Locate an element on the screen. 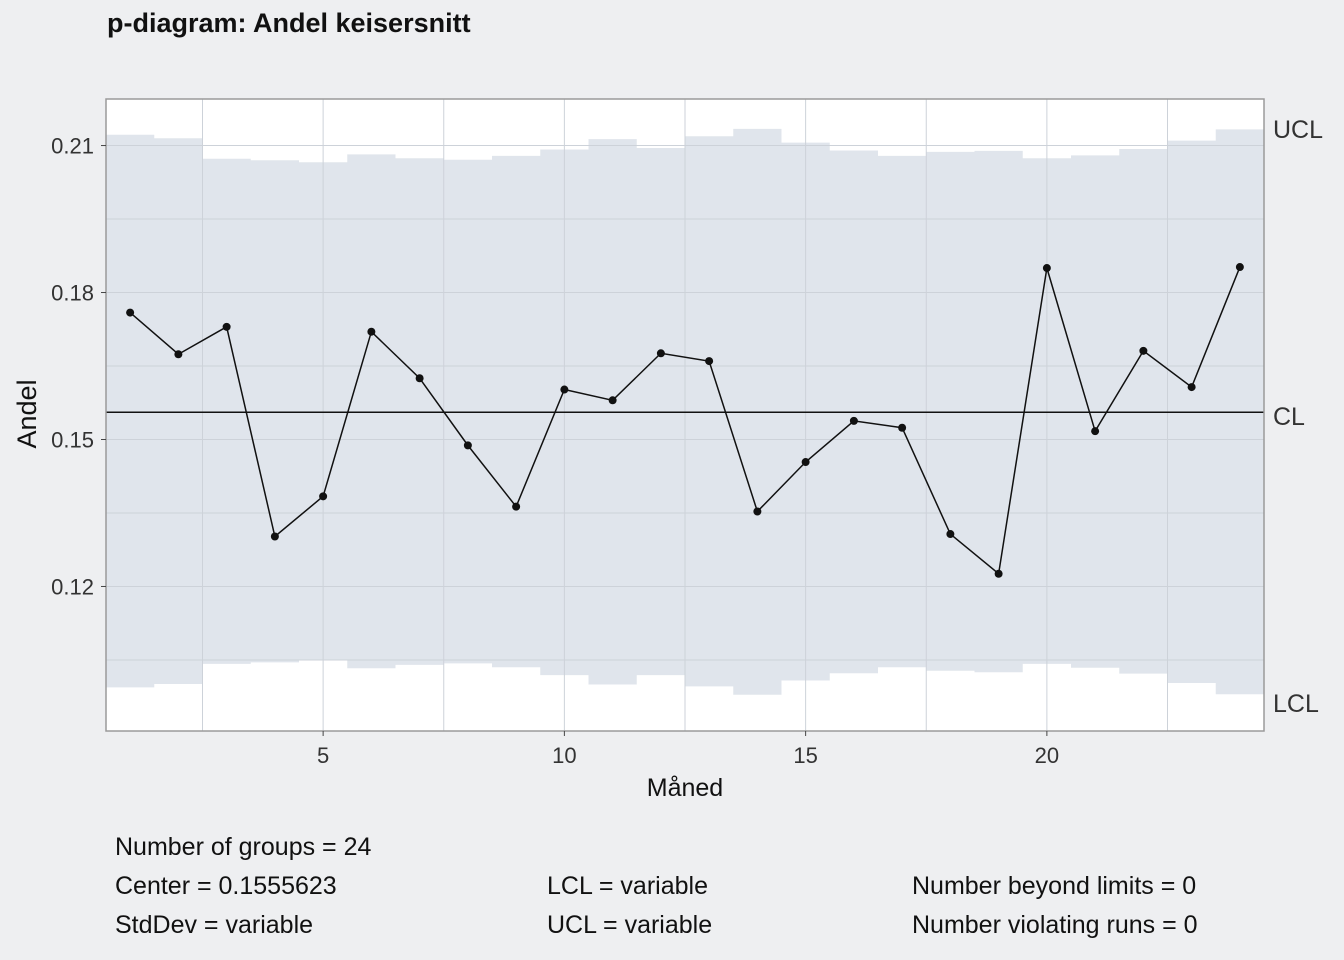 The width and height of the screenshot is (1344, 960). stat-center: Center = 0.1555623 is located at coordinates (226, 886).